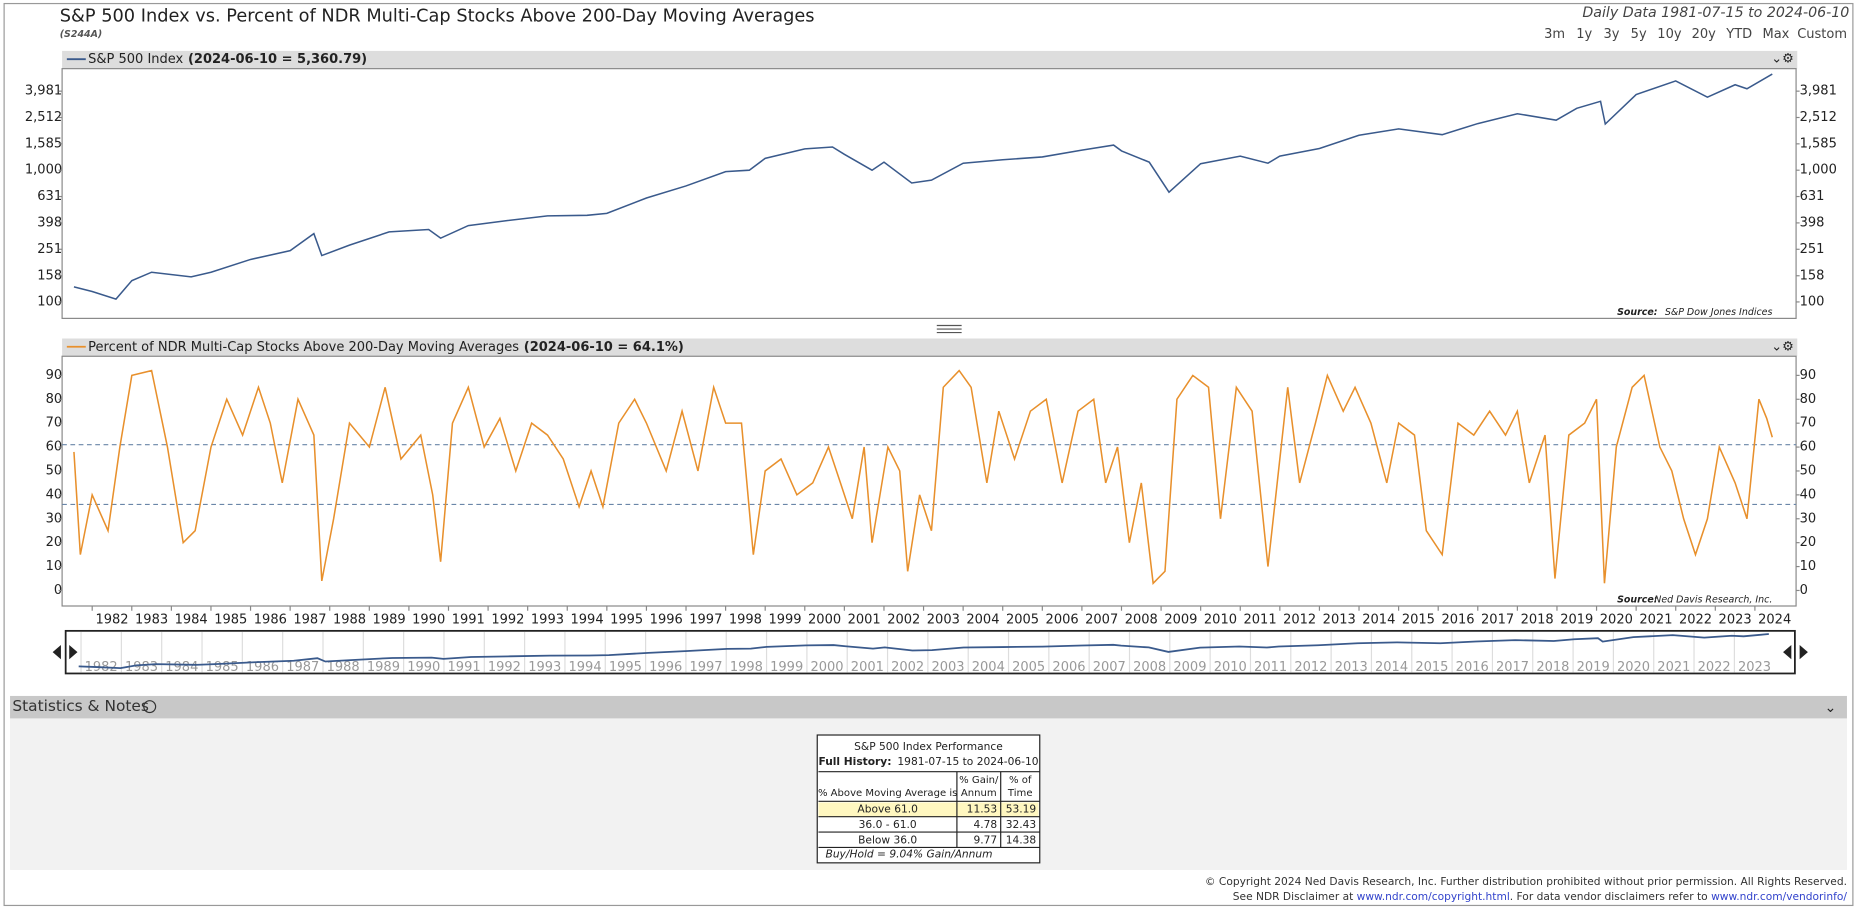 Image resolution: width=1857 pixels, height=909 pixels. I want to click on y-tick-label: 70, so click(54, 423).